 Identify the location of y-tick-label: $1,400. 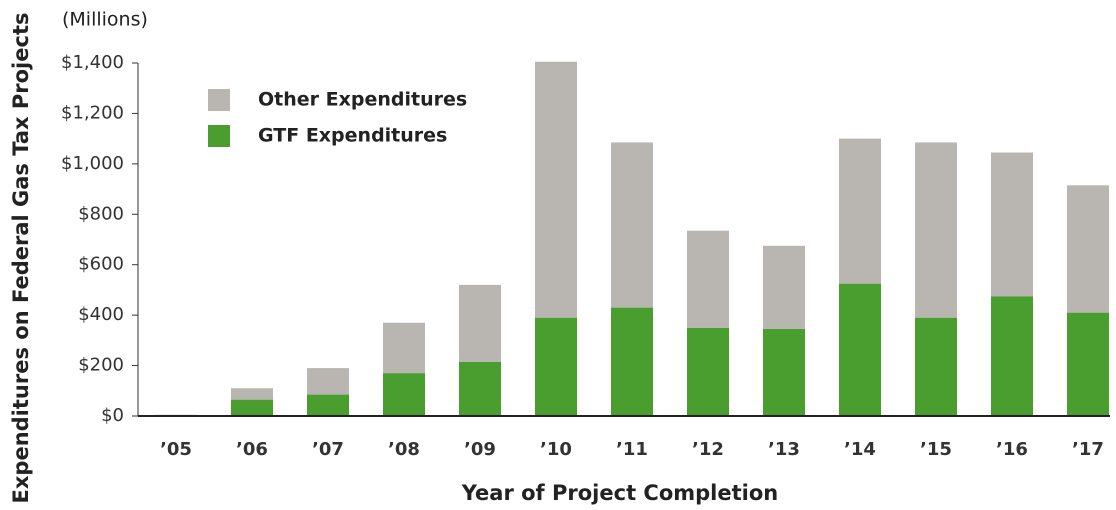
(92, 62).